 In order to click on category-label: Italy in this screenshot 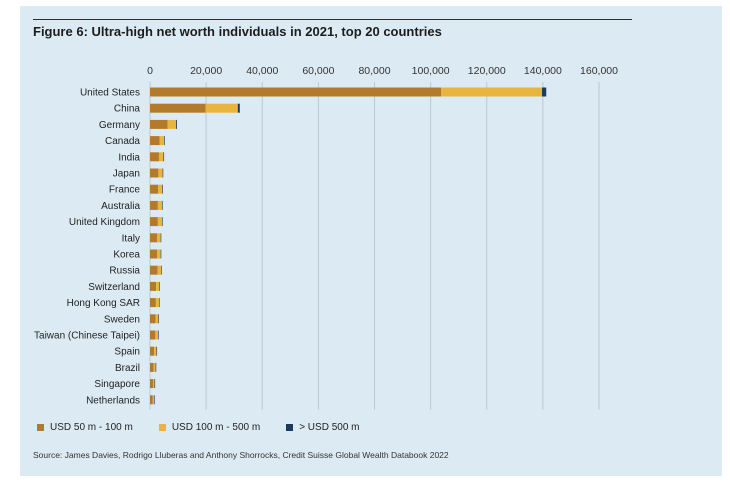, I will do `click(131, 238)`.